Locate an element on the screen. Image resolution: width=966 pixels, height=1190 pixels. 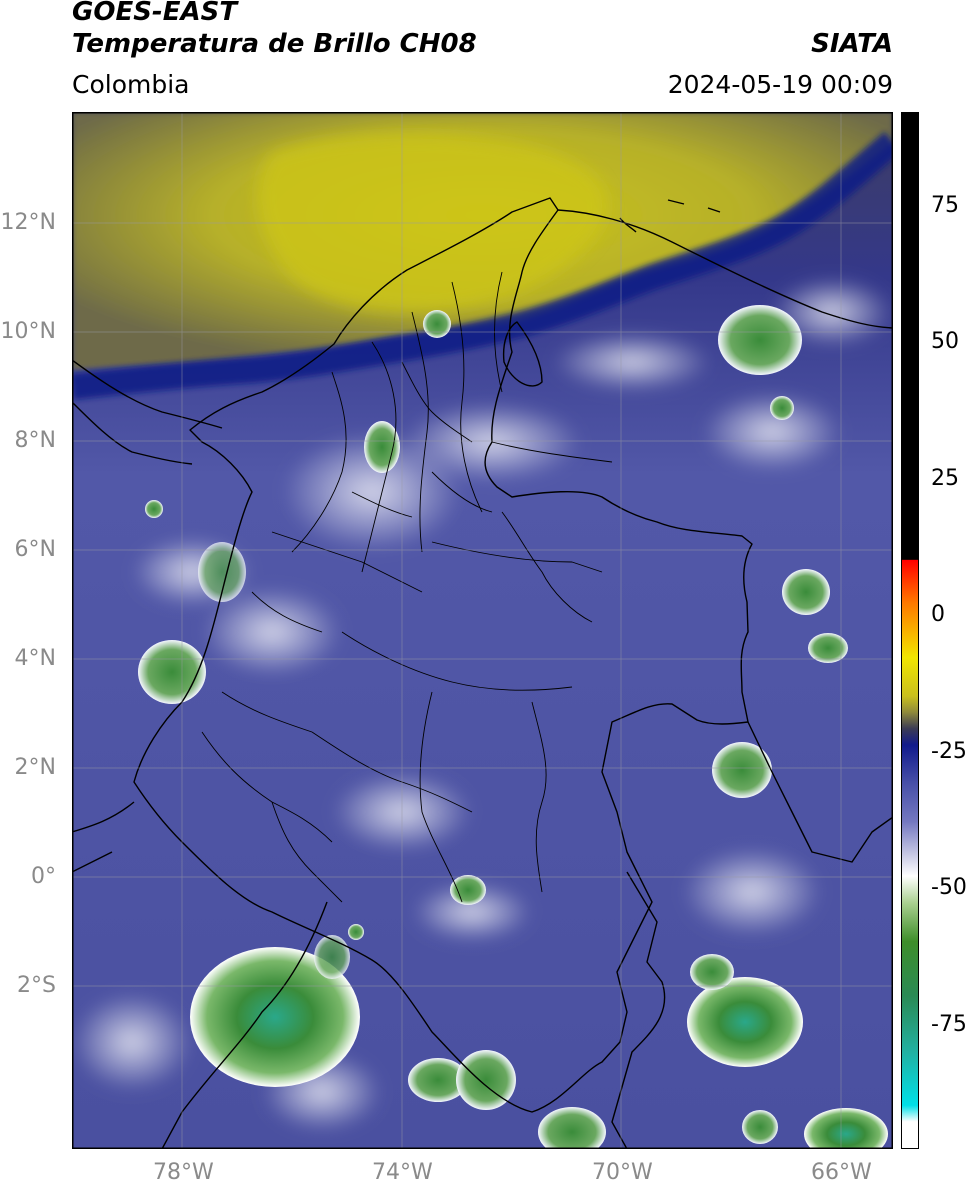
colorbar-tick-label: 50 is located at coordinates (945, 341).